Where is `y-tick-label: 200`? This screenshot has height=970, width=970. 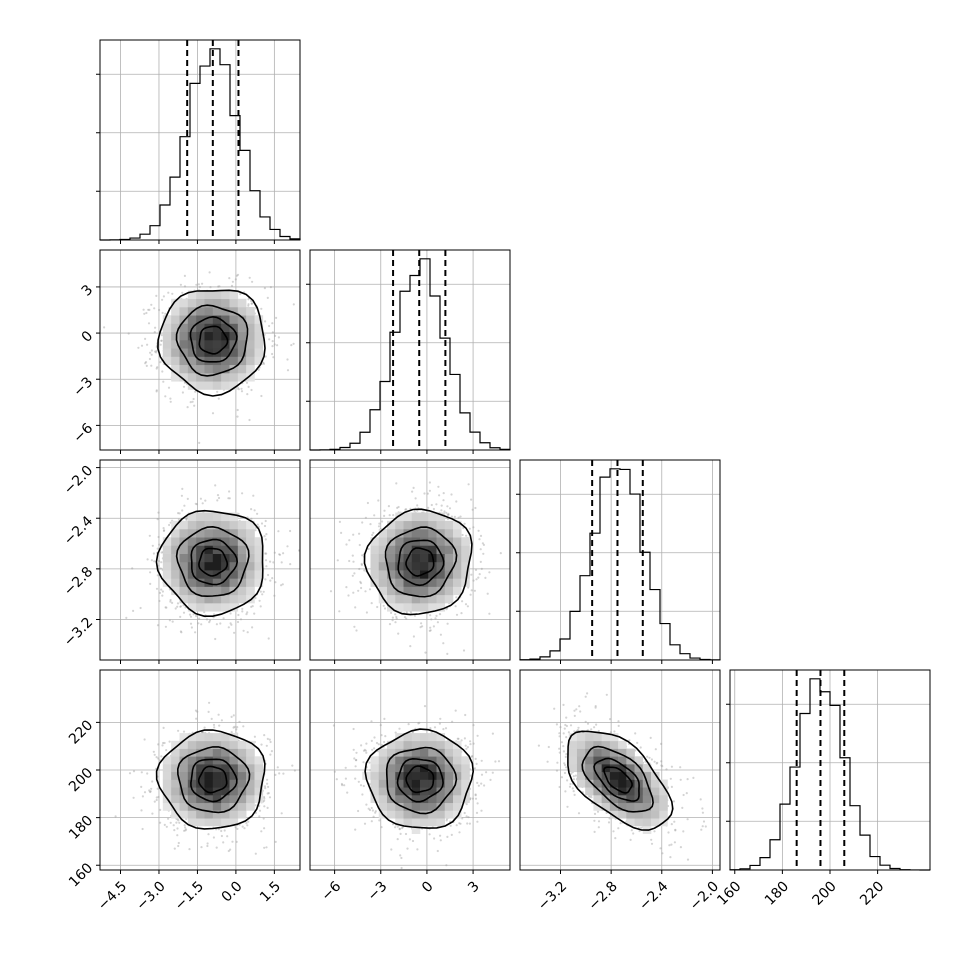
y-tick-label: 200 is located at coordinates (81, 780).